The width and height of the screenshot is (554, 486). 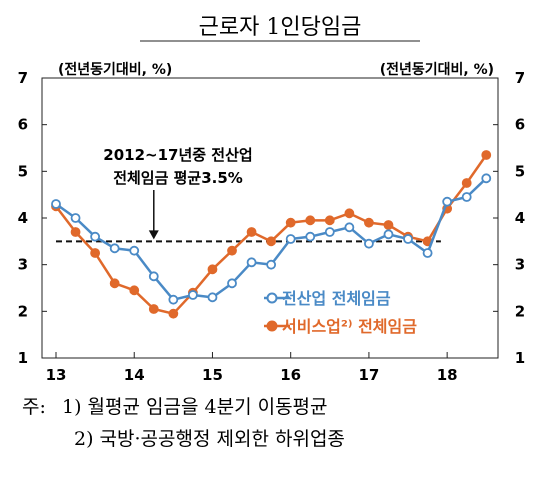 I want to click on legend-label-services: 서비스업²⁾ 전체임금, so click(x=349, y=326).